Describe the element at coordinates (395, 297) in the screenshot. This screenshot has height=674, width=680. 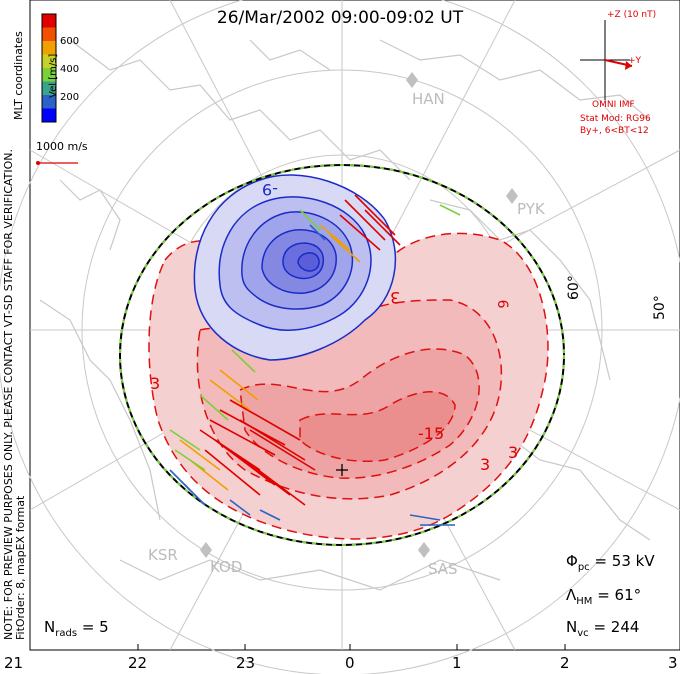
I see `contour-label-3b: 3` at that location.